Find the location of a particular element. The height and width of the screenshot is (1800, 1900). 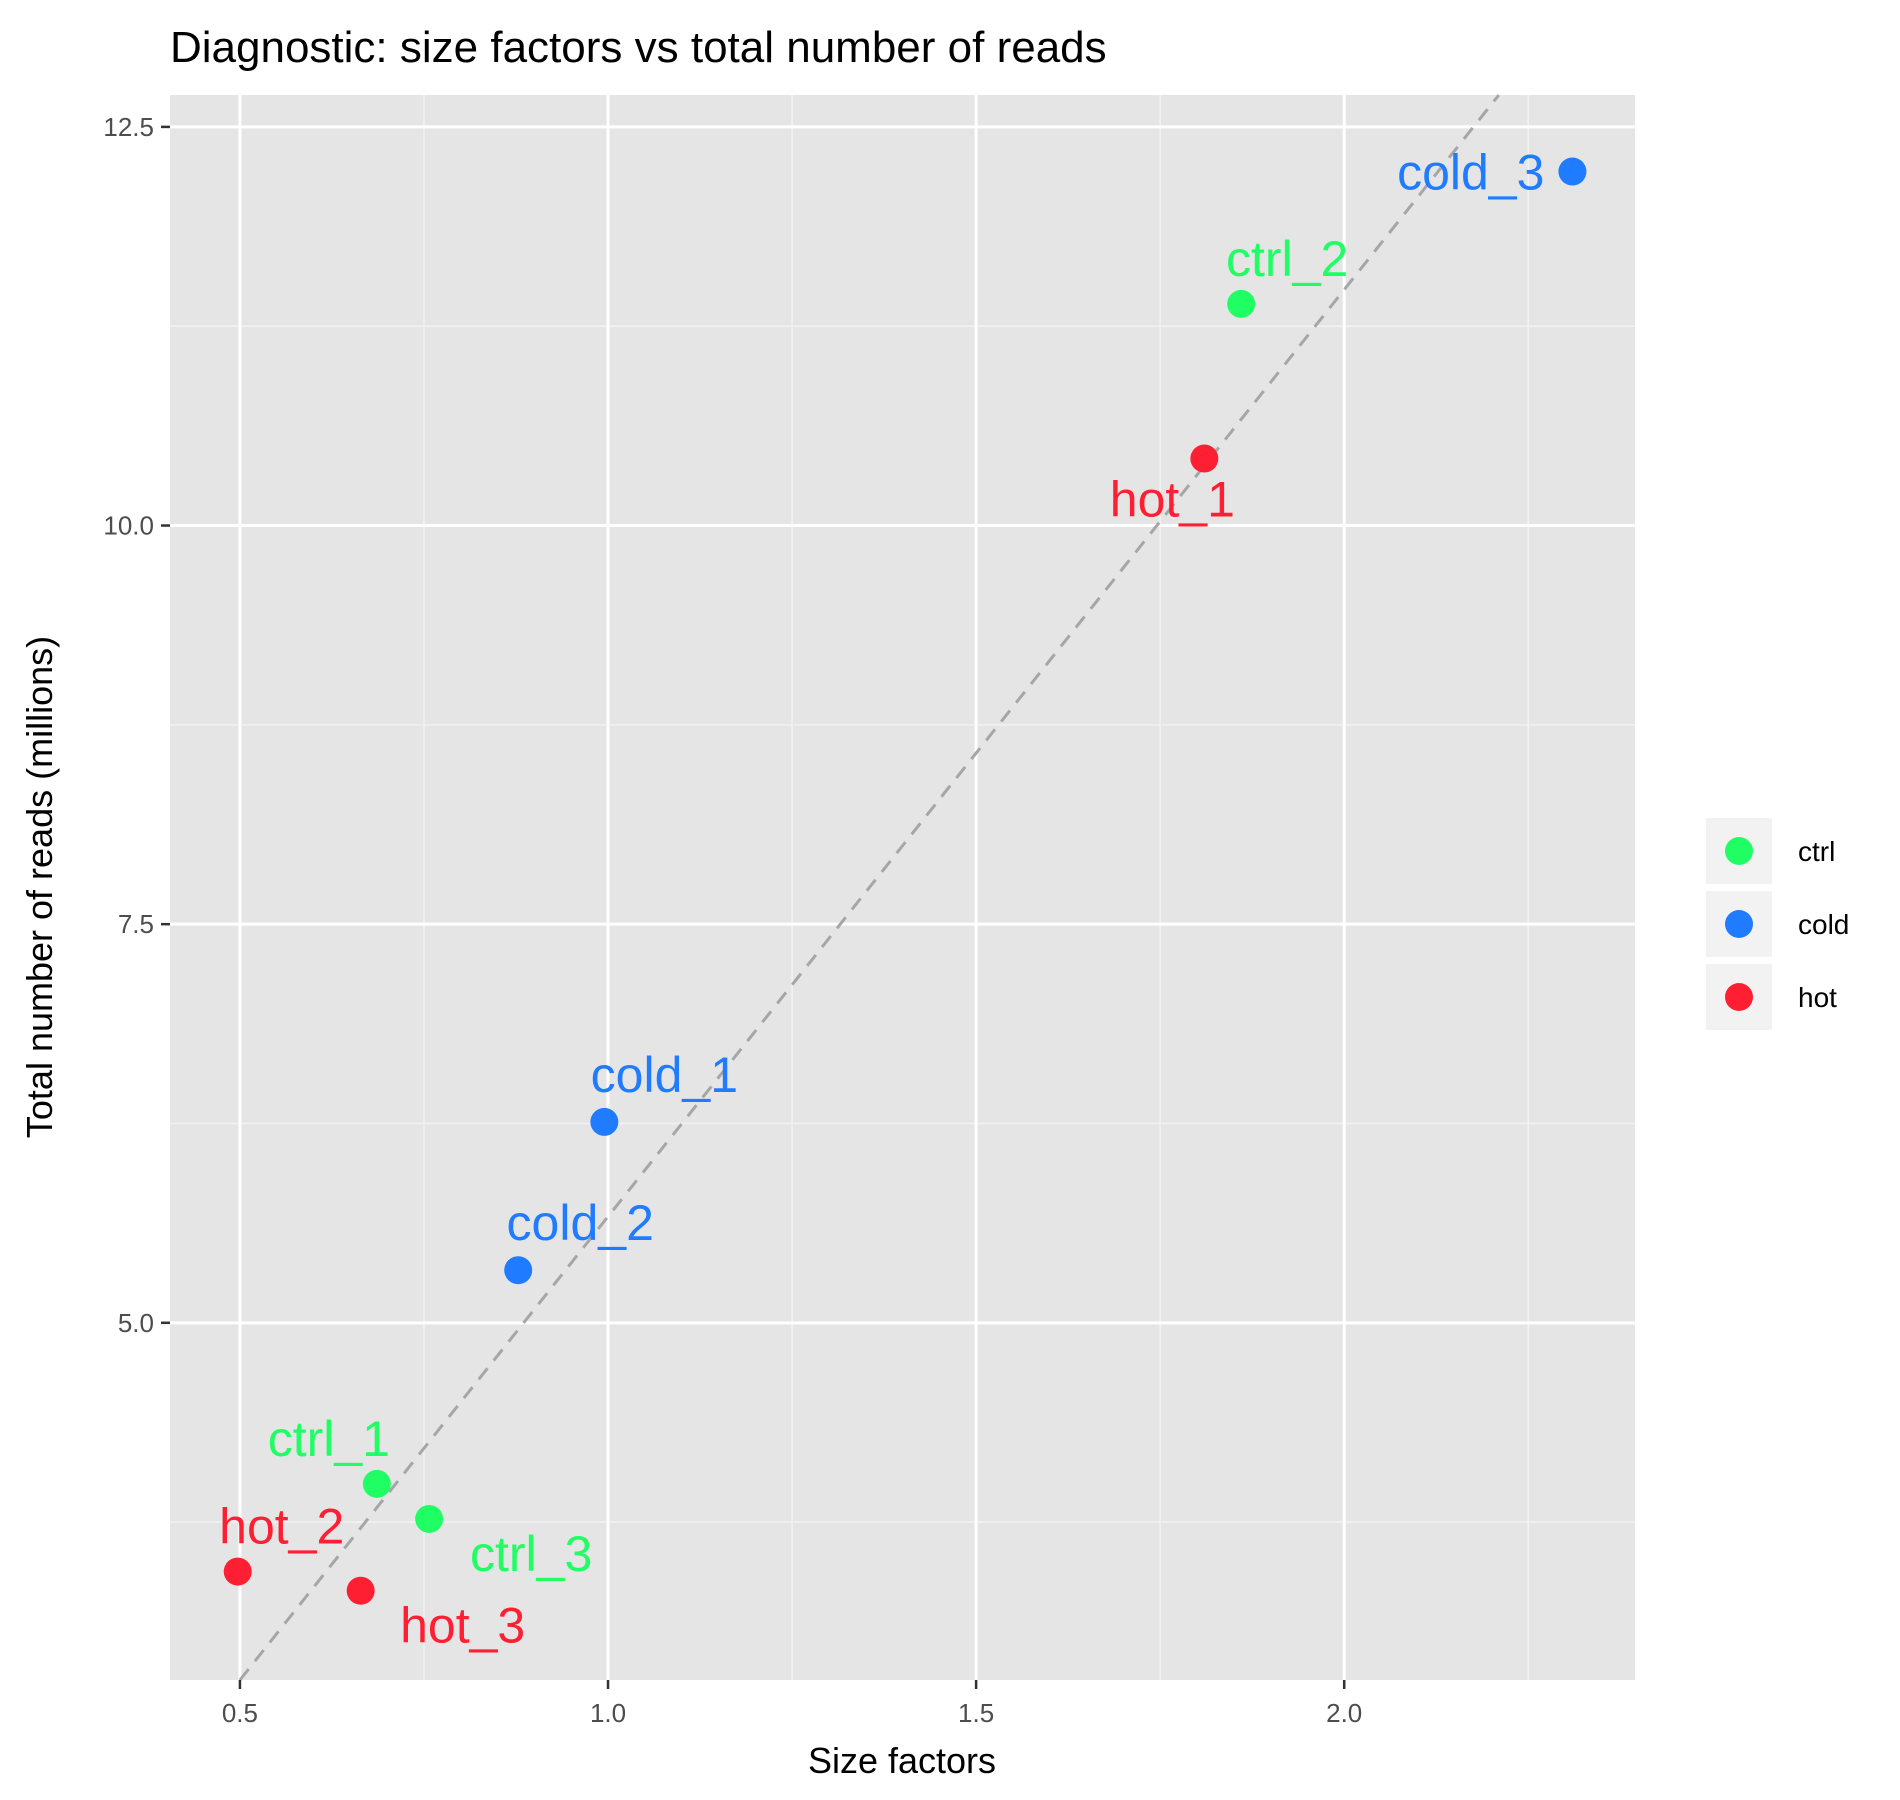

point-label-ctrl_3: ctrl_3 is located at coordinates (531, 1554).